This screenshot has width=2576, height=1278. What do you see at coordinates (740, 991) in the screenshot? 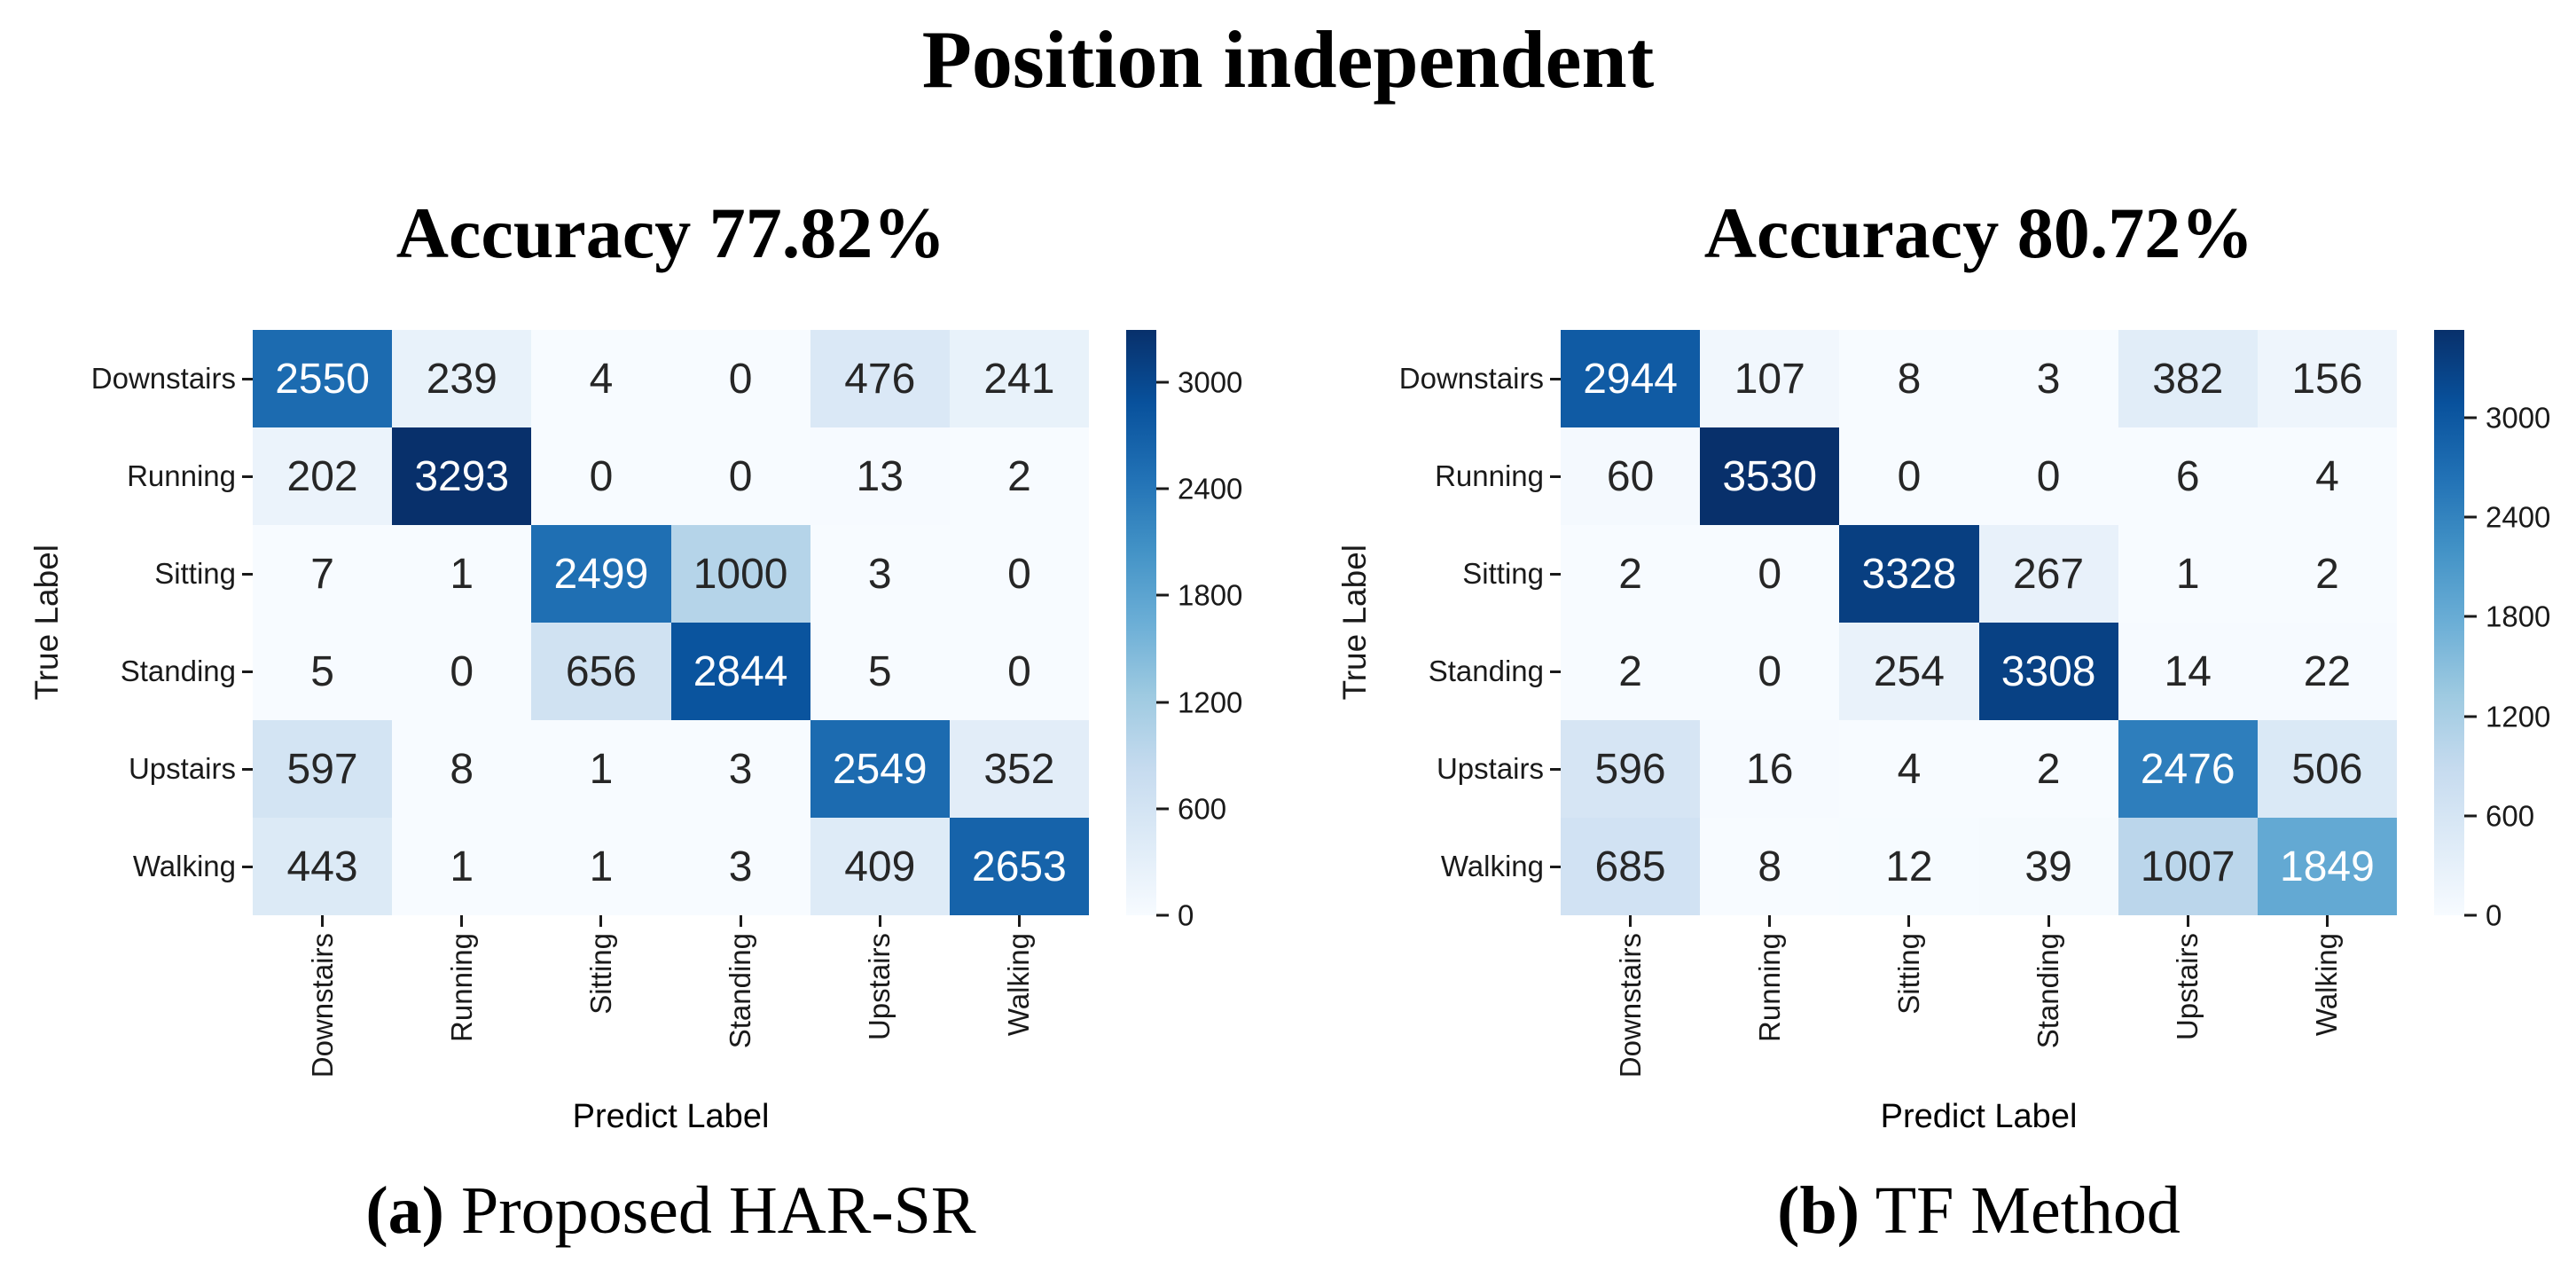
I see `x-tick-label: Standing` at bounding box center [740, 991].